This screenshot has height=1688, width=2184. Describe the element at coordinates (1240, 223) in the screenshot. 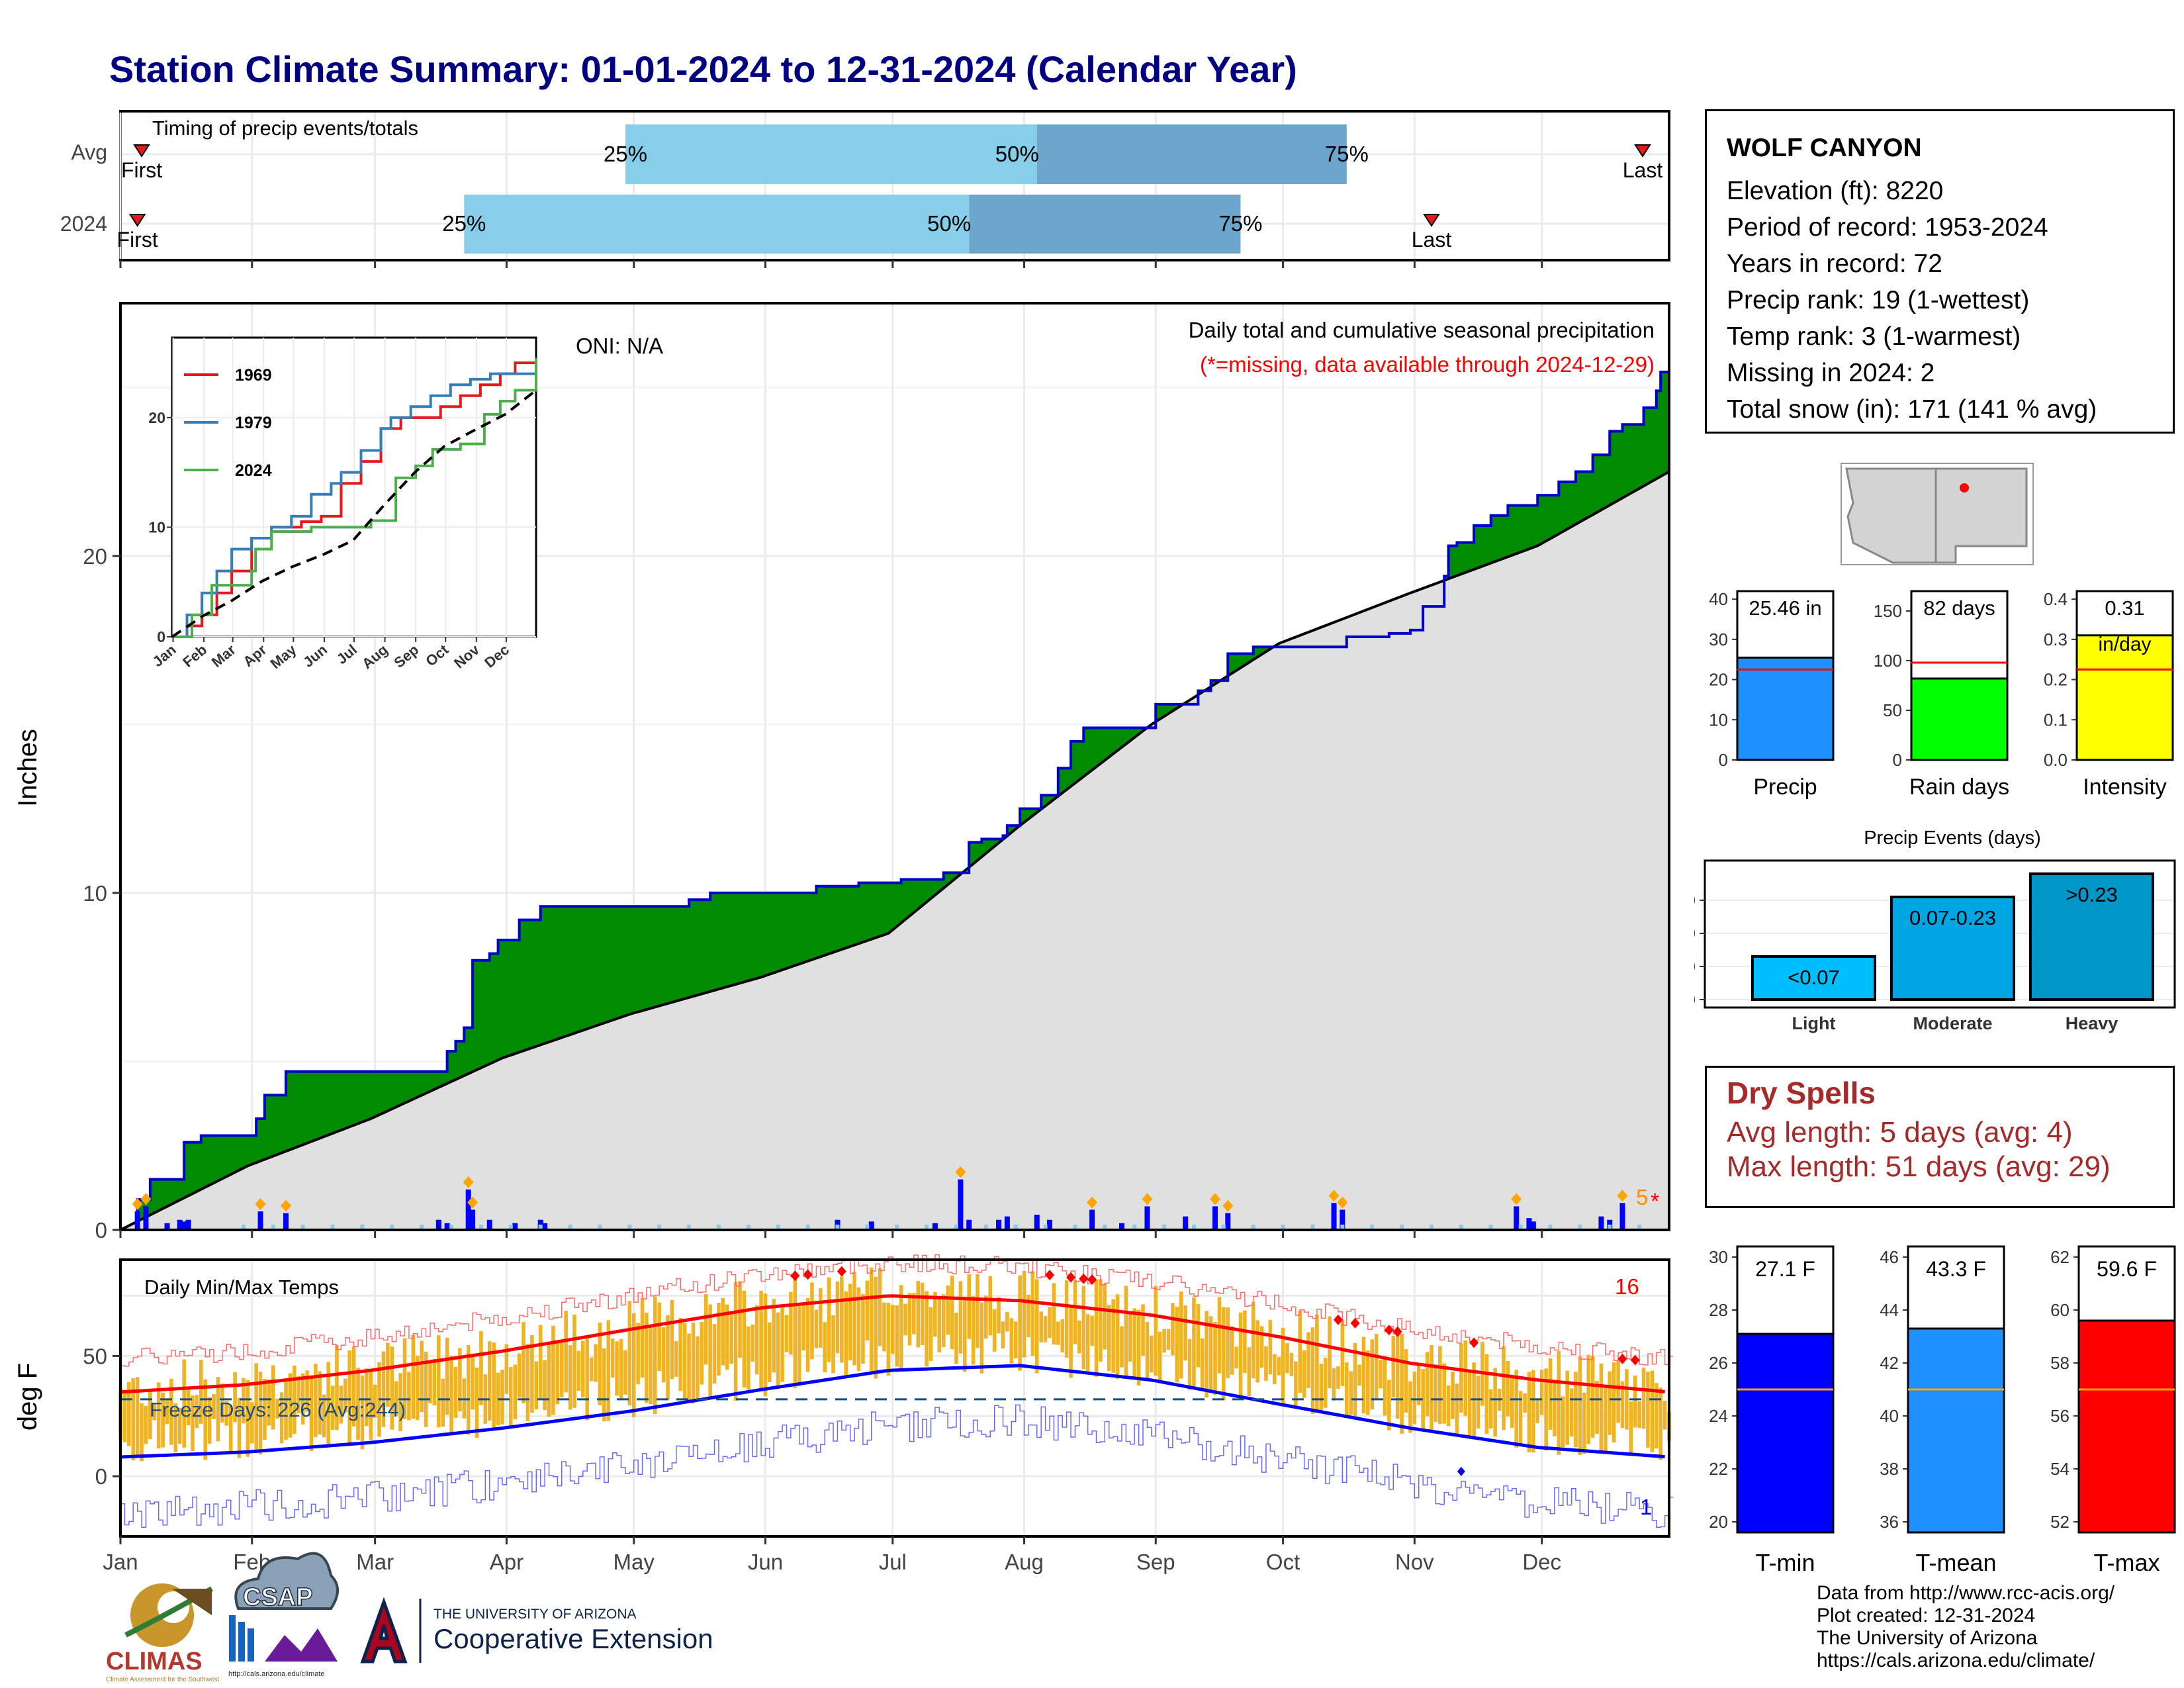

I see `timing-label-75: 75%` at that location.